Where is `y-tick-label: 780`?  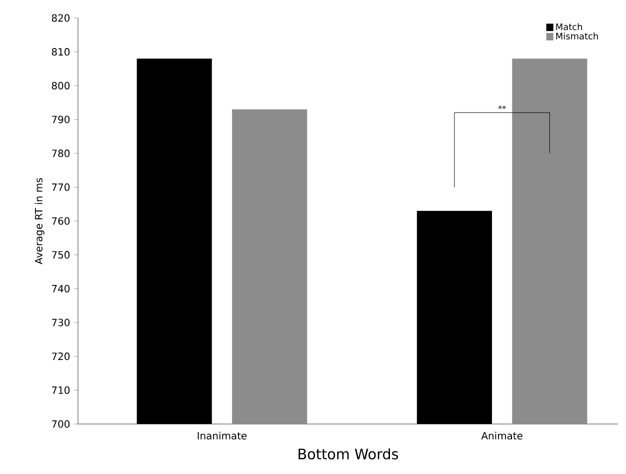
y-tick-label: 780 is located at coordinates (61, 154).